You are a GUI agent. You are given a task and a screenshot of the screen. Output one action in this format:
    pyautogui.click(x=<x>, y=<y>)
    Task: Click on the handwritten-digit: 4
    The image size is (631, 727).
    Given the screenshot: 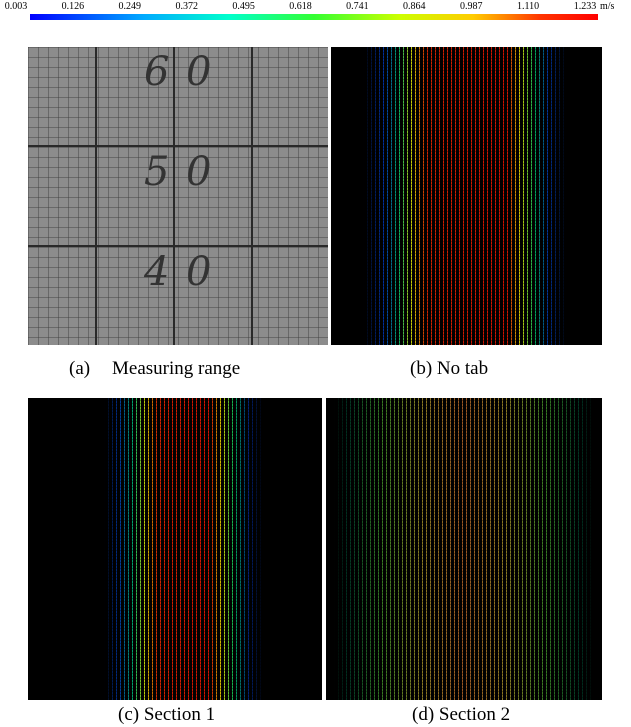 What is the action you would take?
    pyautogui.click(x=157, y=272)
    